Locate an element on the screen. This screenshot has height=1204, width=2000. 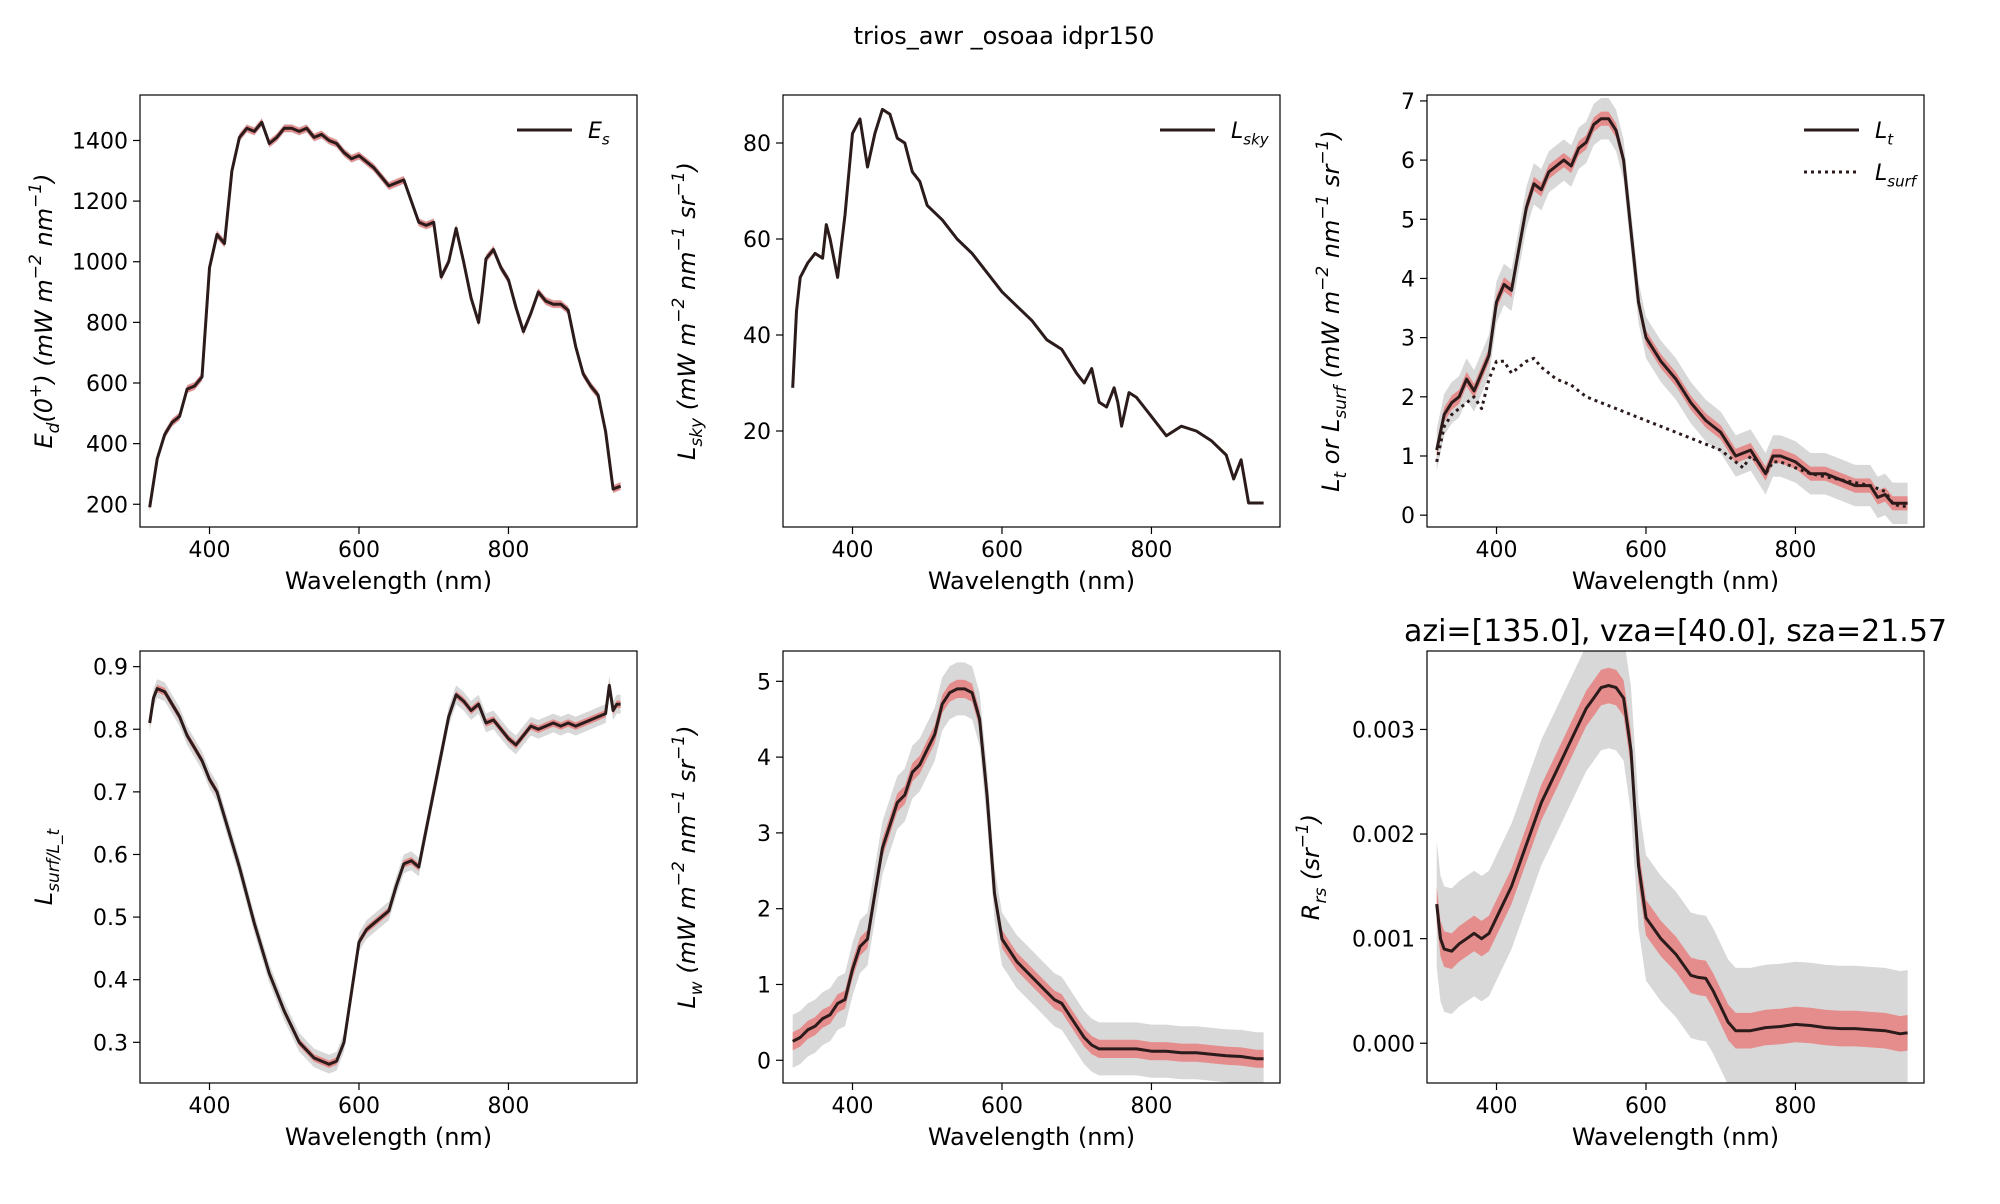
y-tick-label: 0.001 is located at coordinates (1383, 940).